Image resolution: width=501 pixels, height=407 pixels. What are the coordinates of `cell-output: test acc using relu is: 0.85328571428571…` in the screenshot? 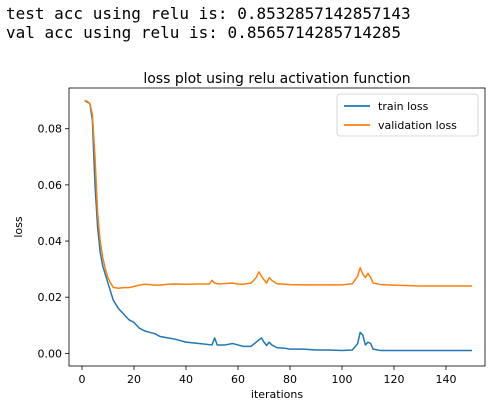 It's located at (208, 23).